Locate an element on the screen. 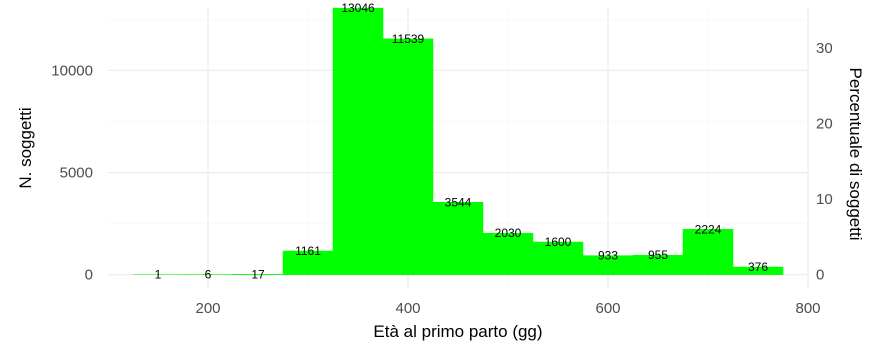  bar-value-label: 955 is located at coordinates (658, 255).